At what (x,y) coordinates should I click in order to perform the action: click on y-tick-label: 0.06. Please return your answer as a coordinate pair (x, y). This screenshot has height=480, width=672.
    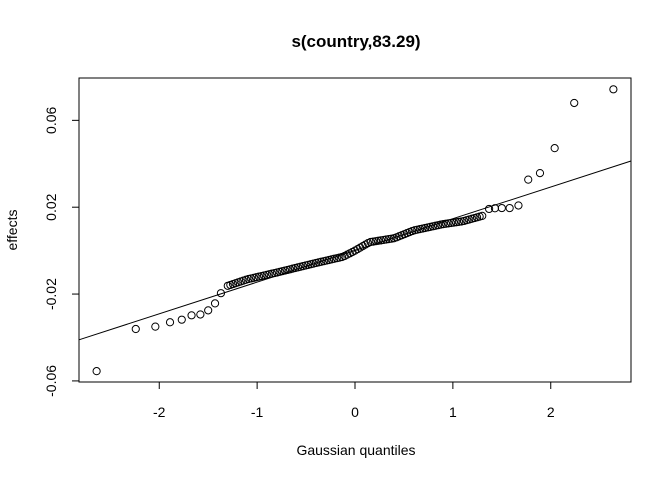
    Looking at the image, I should click on (51, 120).